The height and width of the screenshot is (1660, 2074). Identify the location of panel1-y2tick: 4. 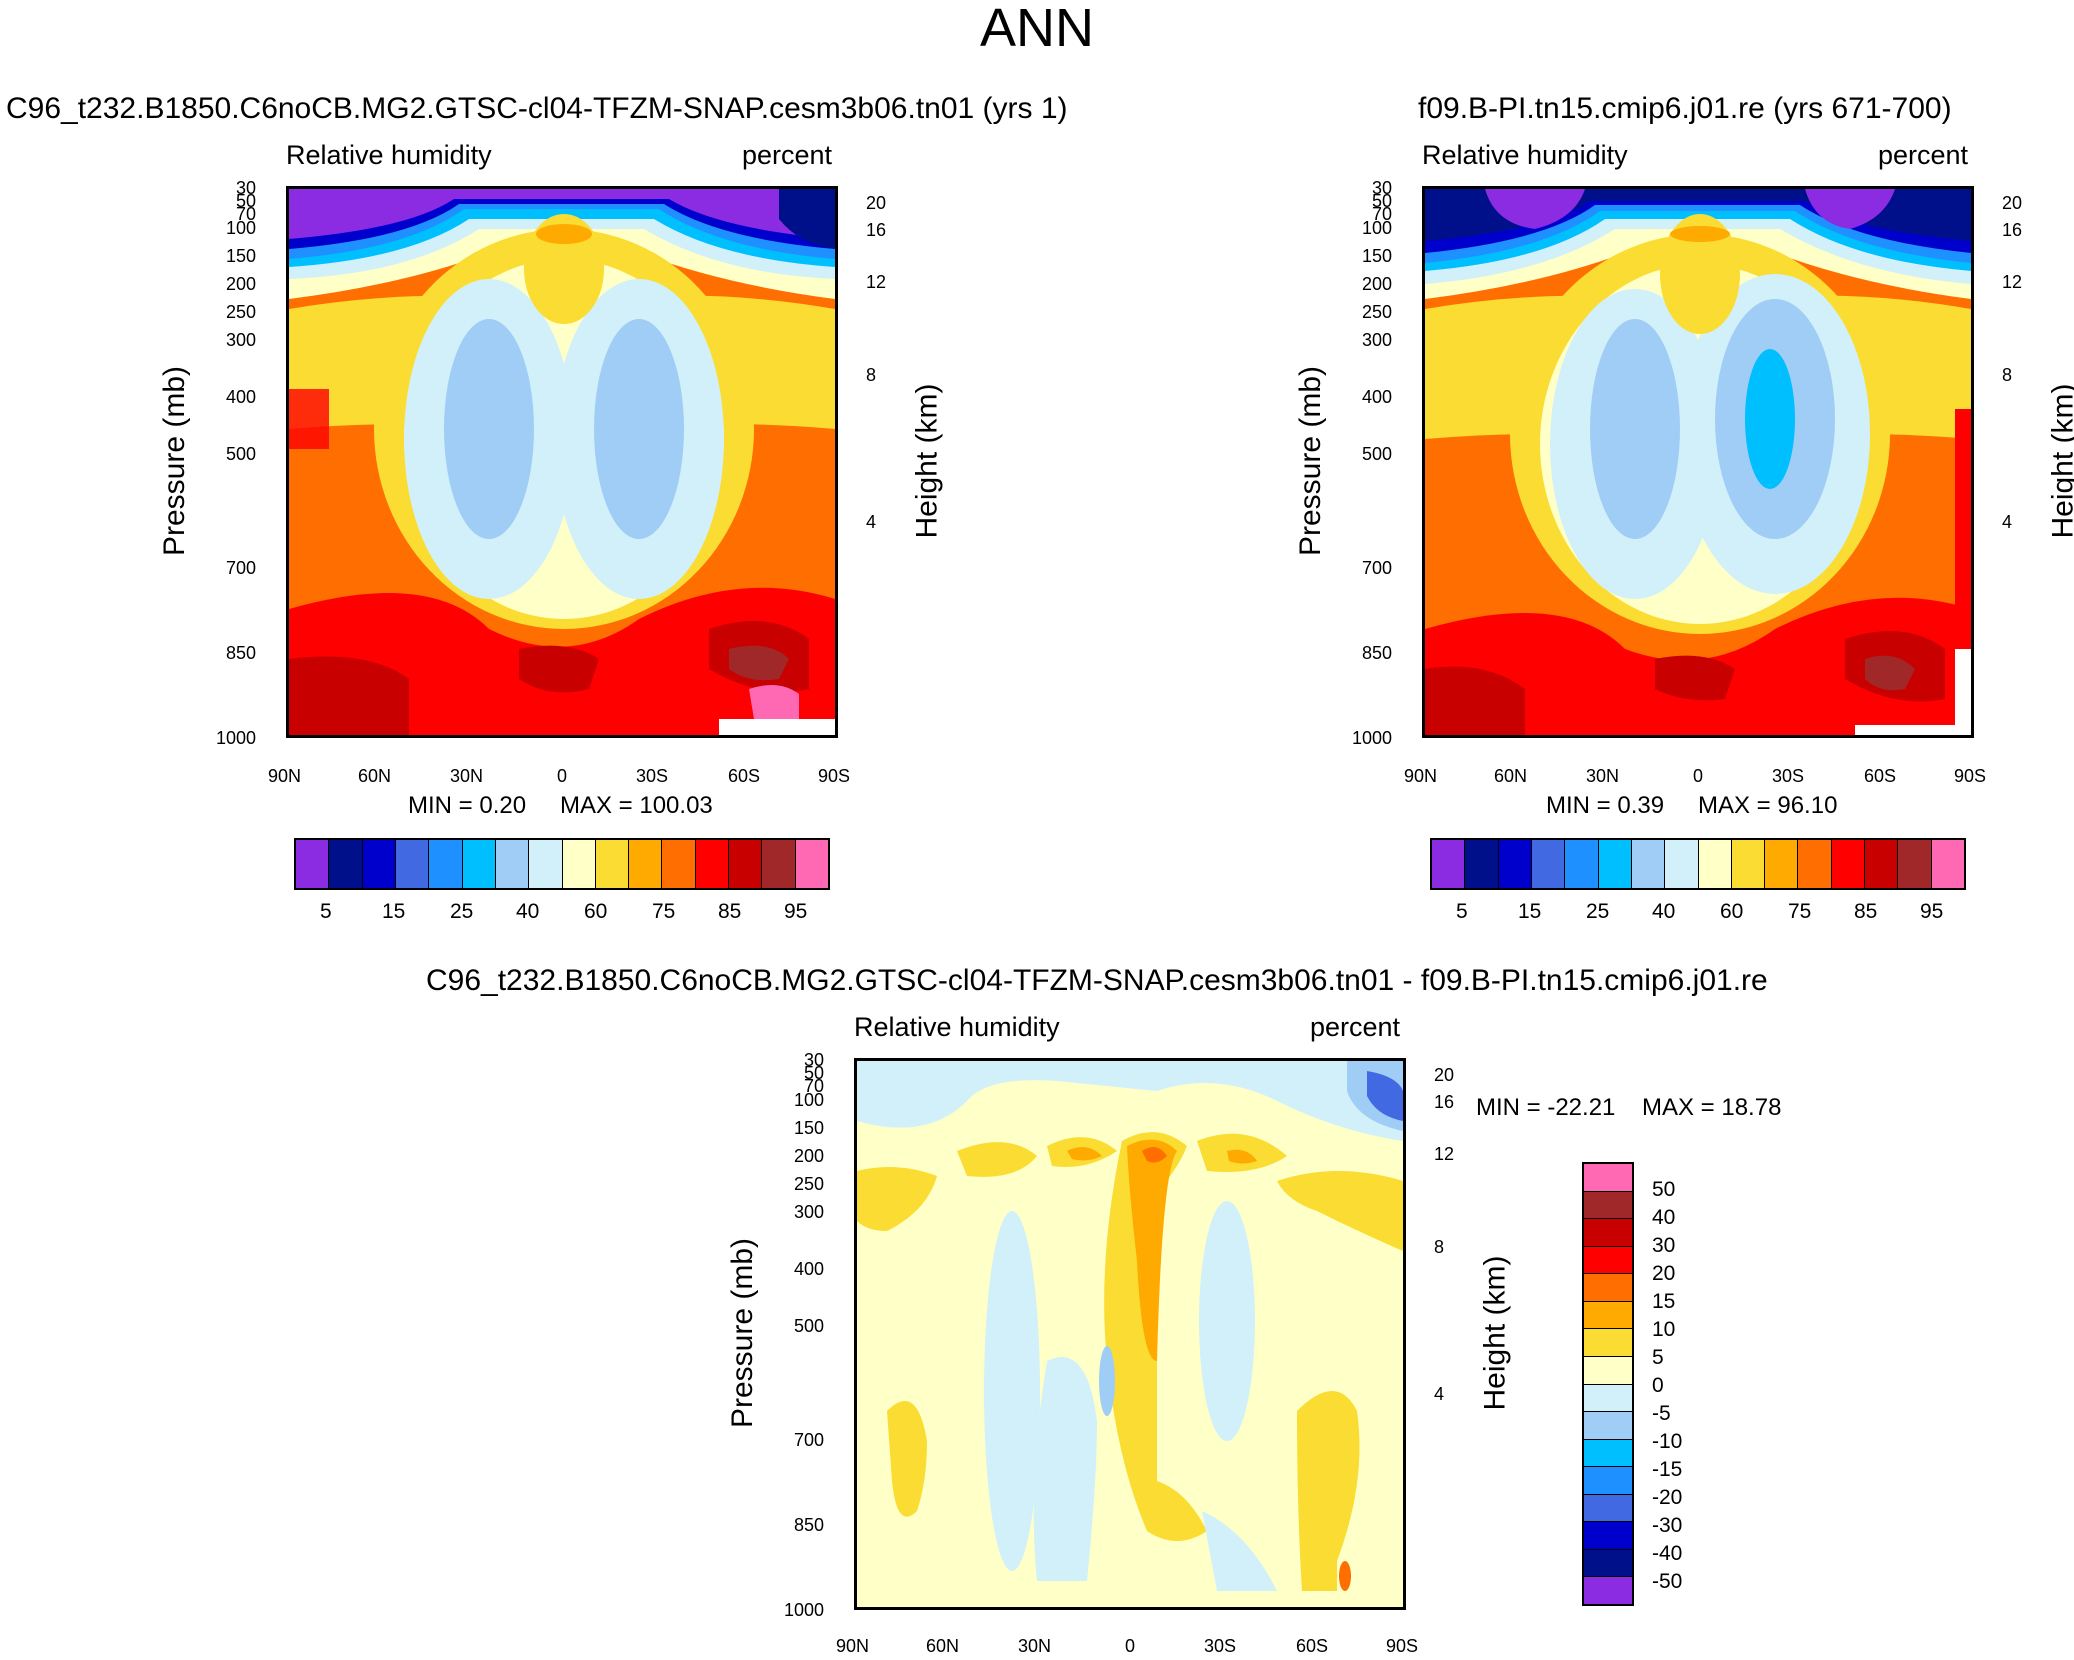
(871, 522).